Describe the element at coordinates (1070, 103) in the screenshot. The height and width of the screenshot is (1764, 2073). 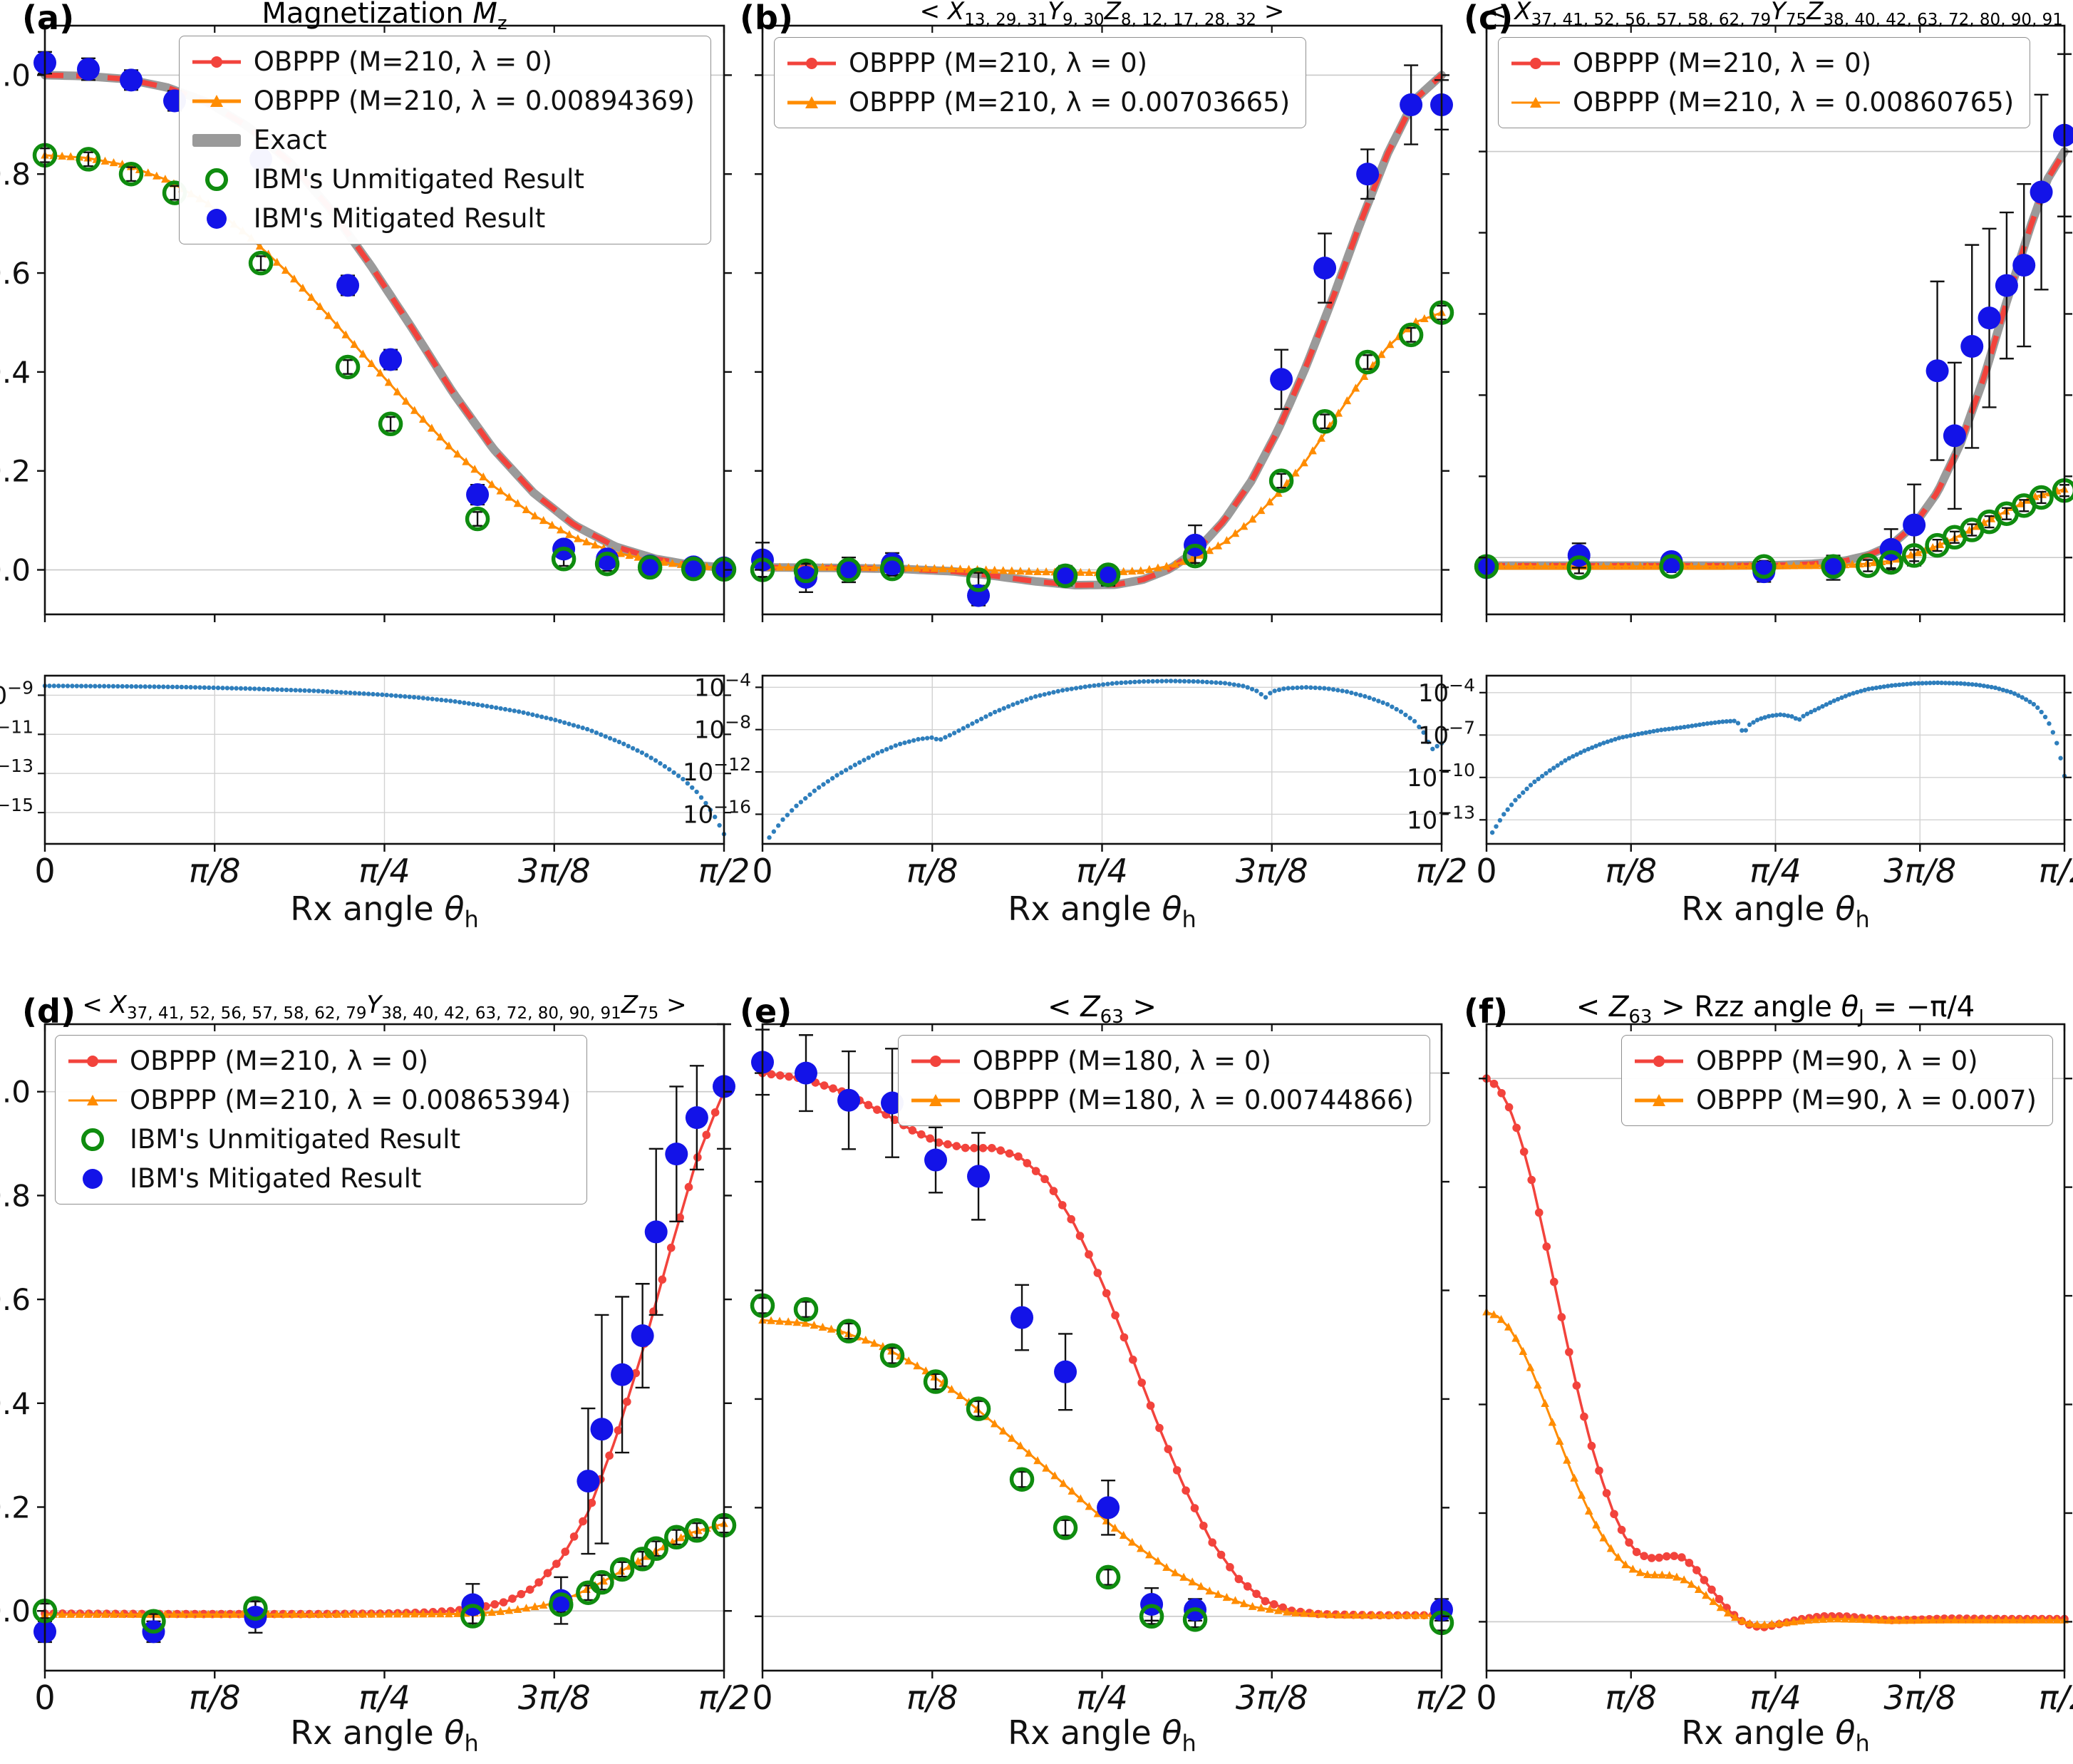
I see `legend-label: OBPPP (M=210, λ = 0.00703665)` at that location.